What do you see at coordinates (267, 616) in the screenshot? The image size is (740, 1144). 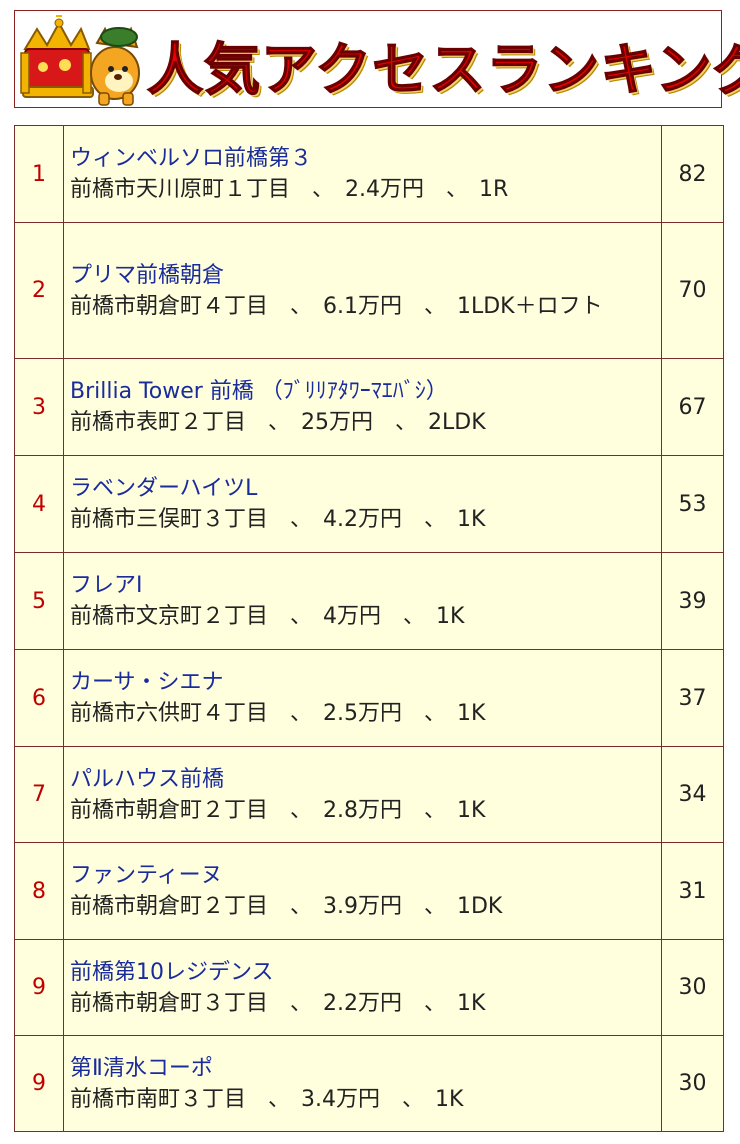 I see `property-detail: 前橋市文京町２丁目 、 4万円 、 1K` at bounding box center [267, 616].